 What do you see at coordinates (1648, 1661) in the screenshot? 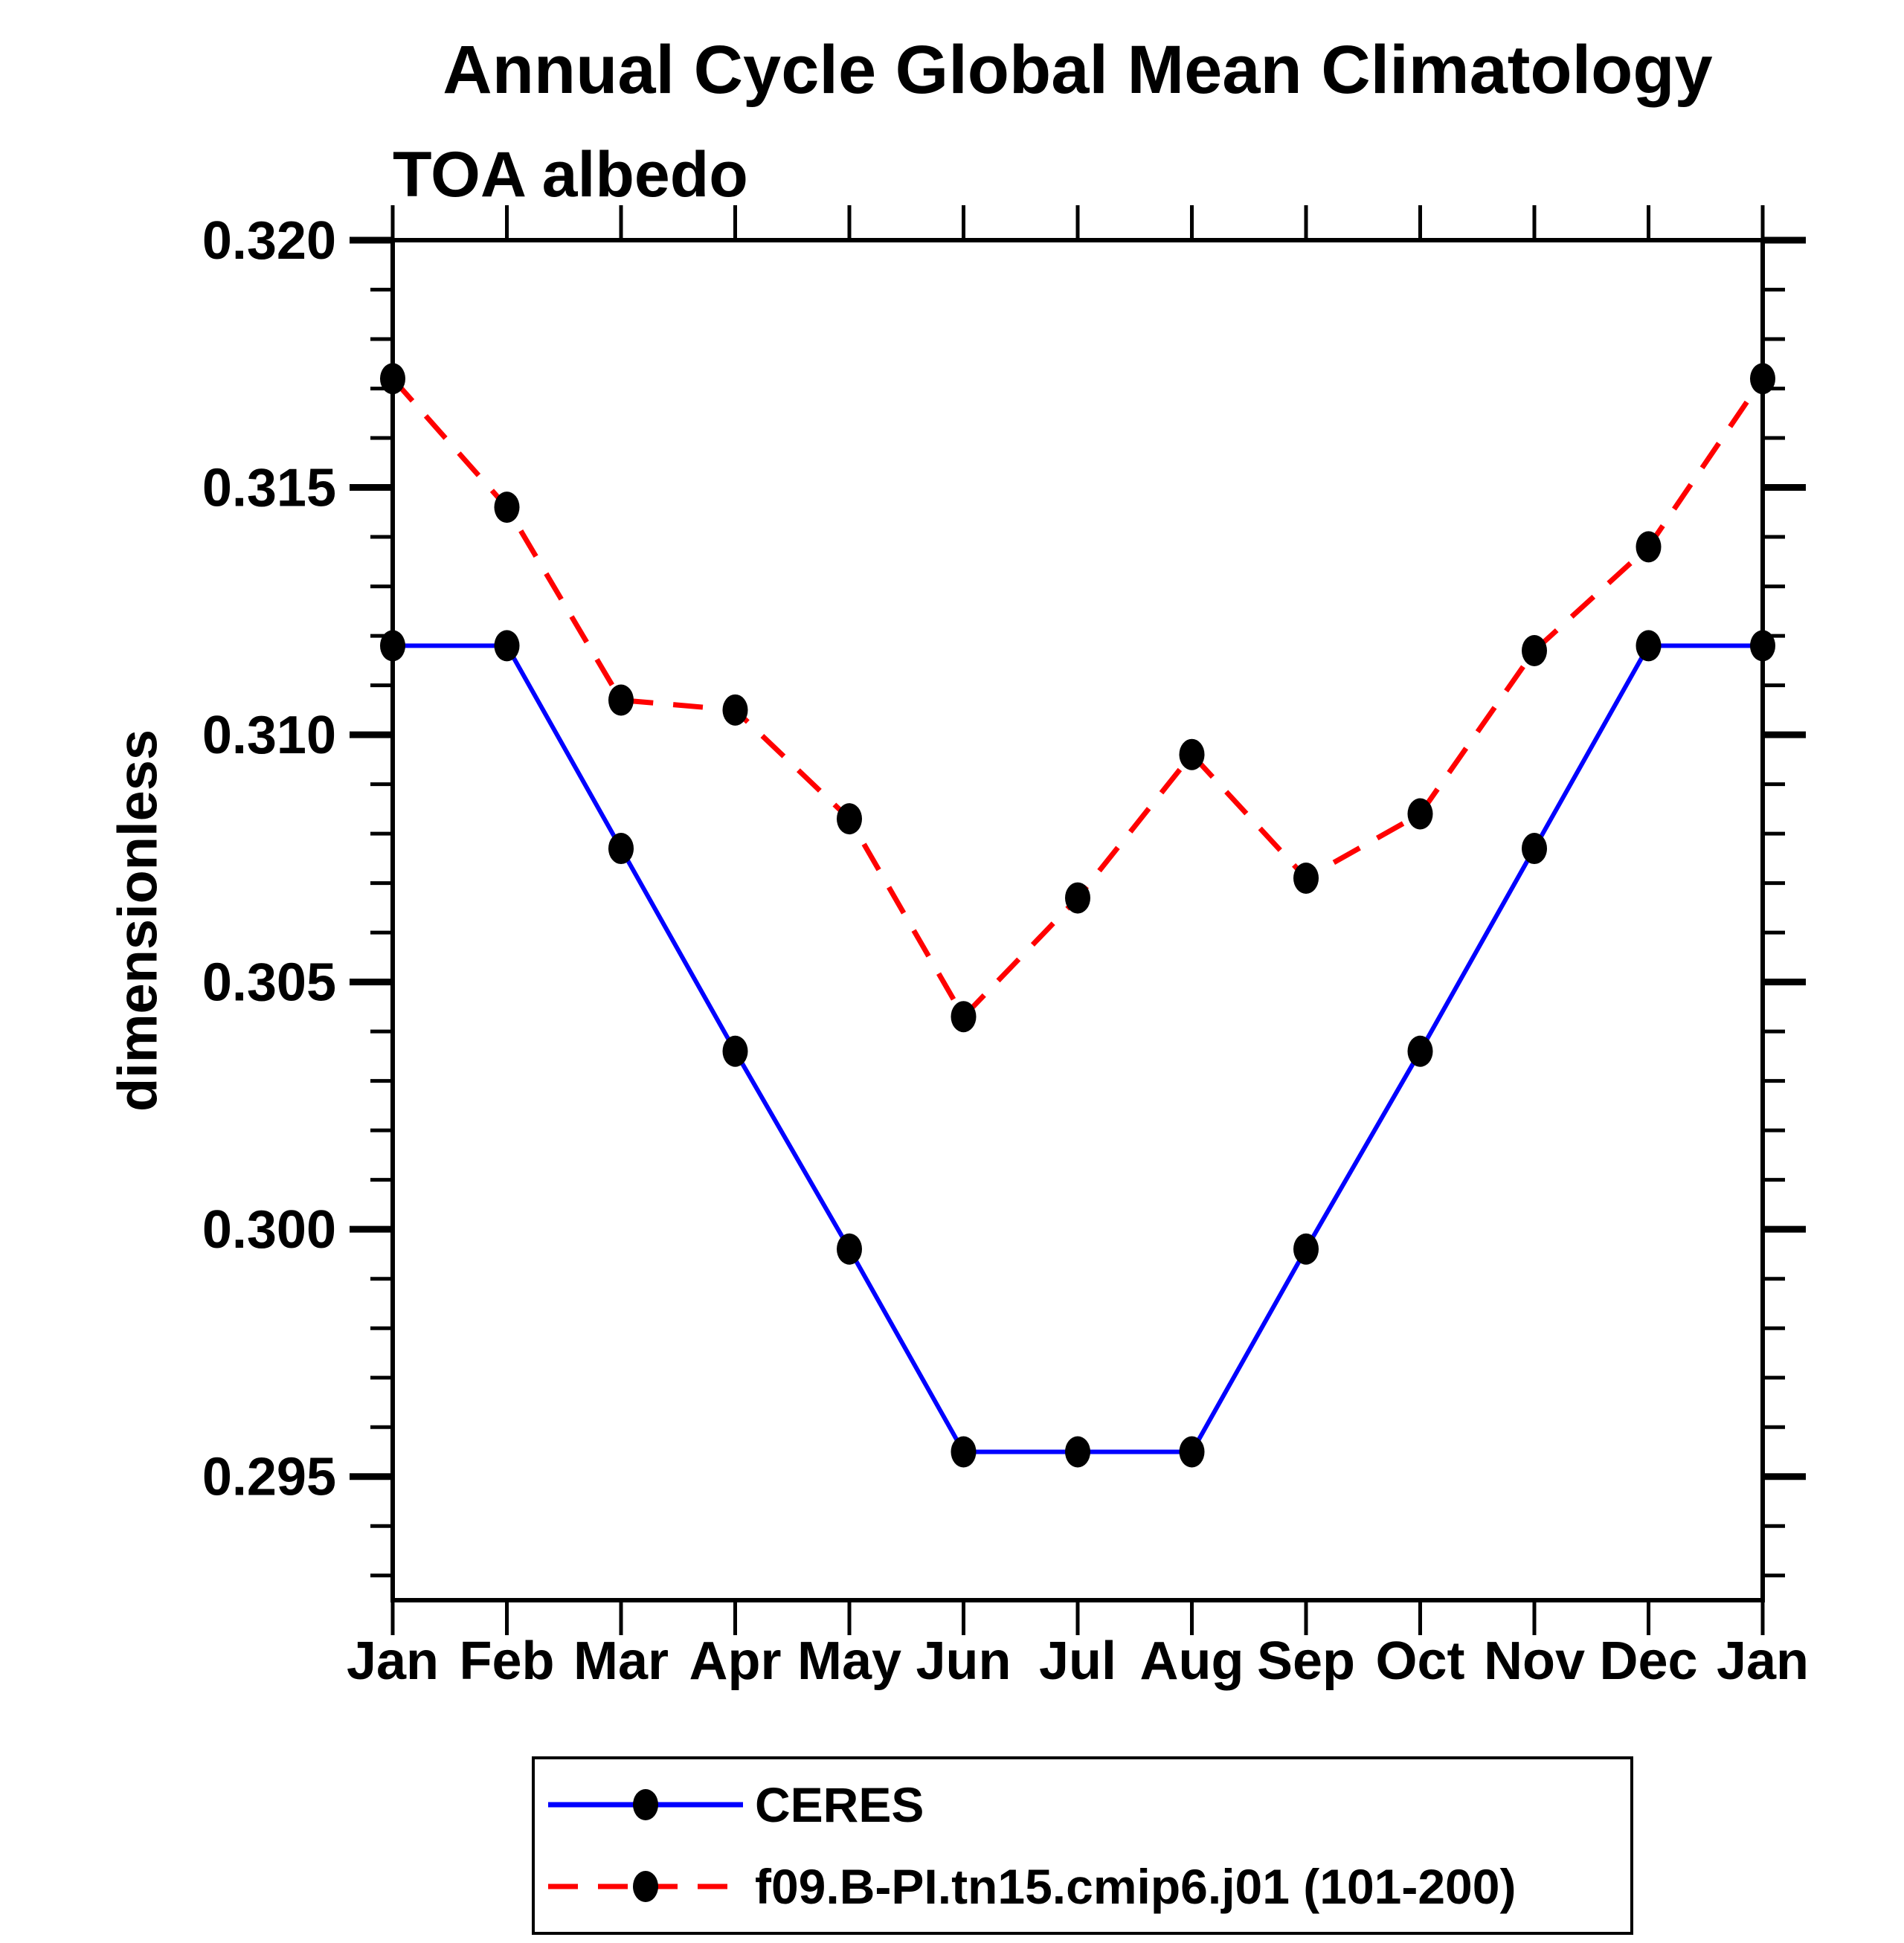
I see `x-tick-label: Dec` at bounding box center [1648, 1661].